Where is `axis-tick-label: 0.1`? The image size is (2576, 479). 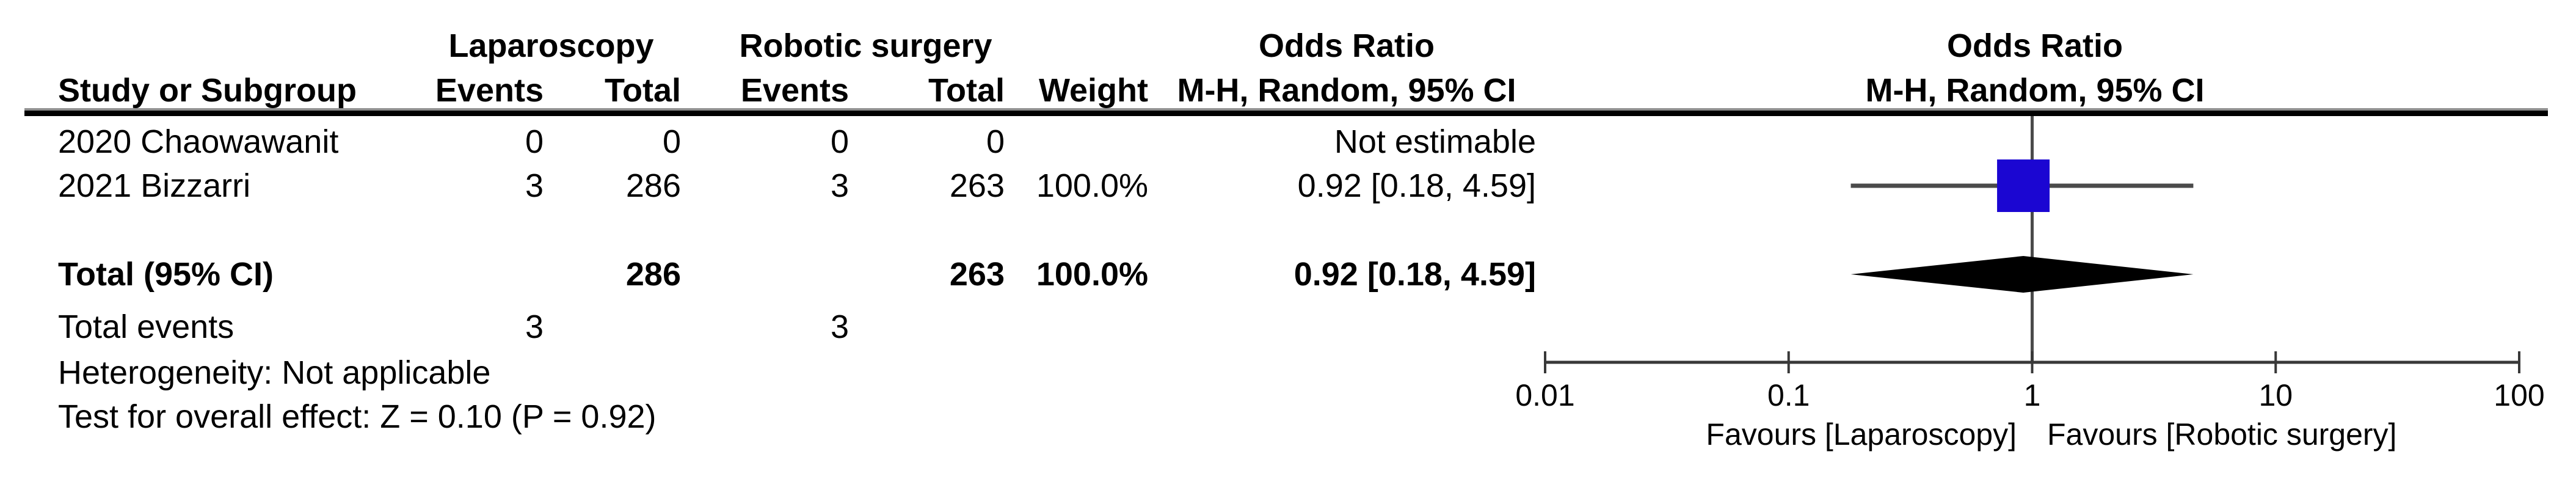
axis-tick-label: 0.1 is located at coordinates (1789, 395).